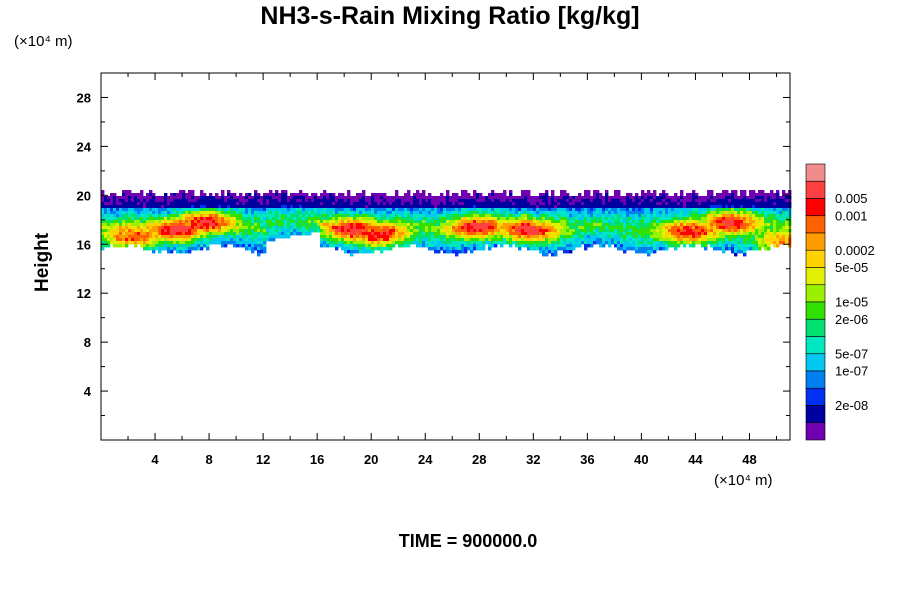 The image size is (900, 600). I want to click on x-tick-label: 40, so click(641, 459).